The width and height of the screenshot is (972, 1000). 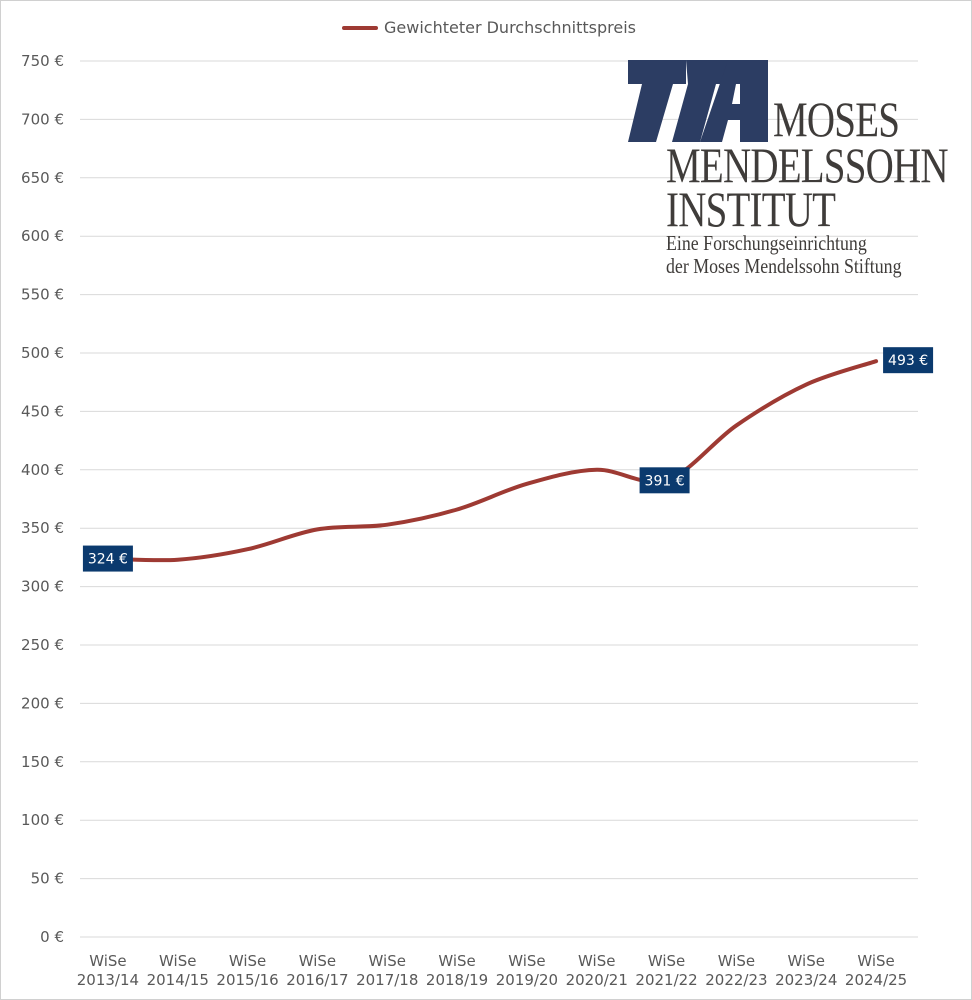 I want to click on y-tick-label: 50 €, so click(x=47, y=879).